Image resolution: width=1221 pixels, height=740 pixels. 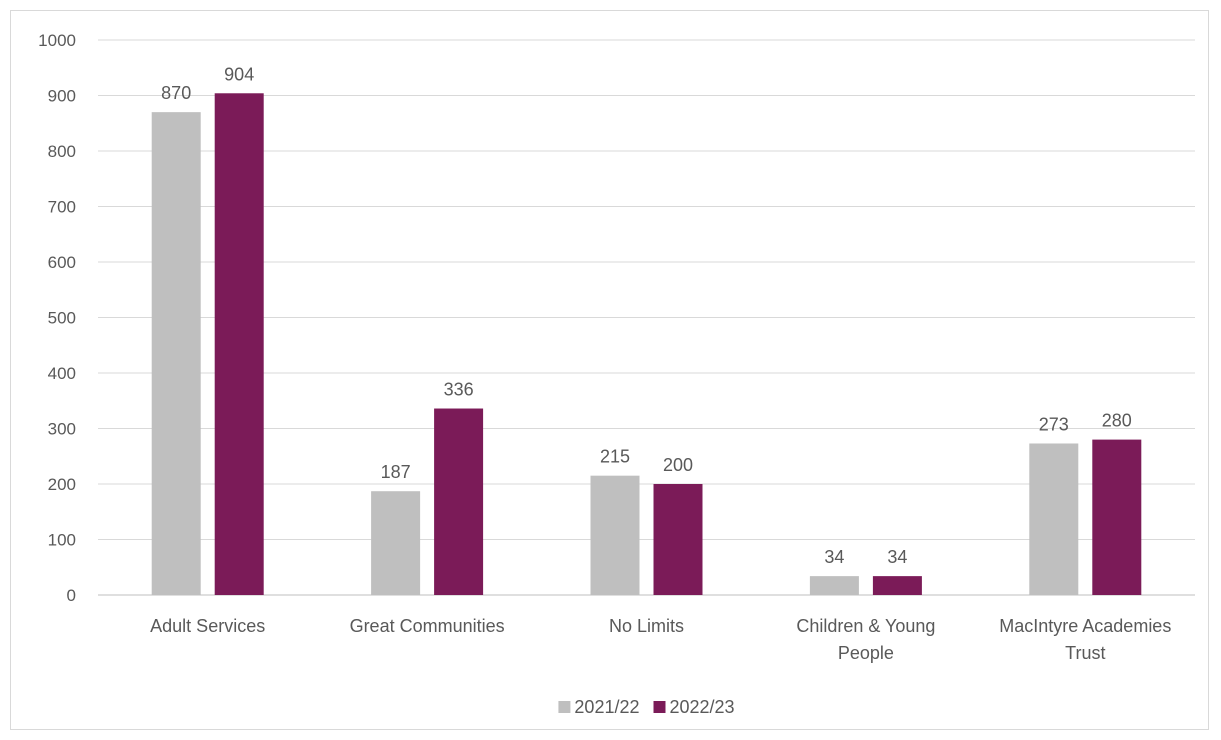 What do you see at coordinates (62, 373) in the screenshot?
I see `y-tick-label: 400` at bounding box center [62, 373].